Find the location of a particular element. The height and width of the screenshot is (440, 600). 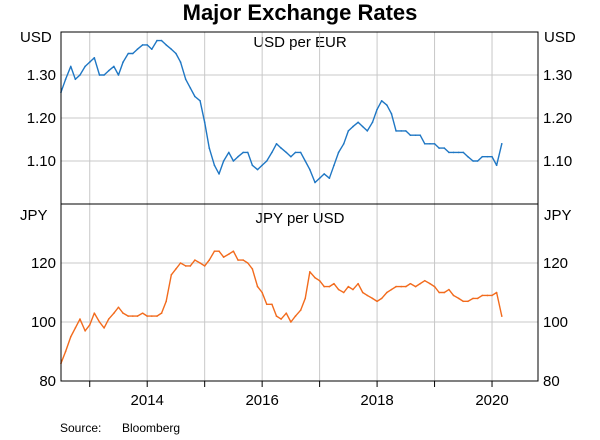

ytick-left-jpy_per_usd-1: 100 is located at coordinates (43, 322).